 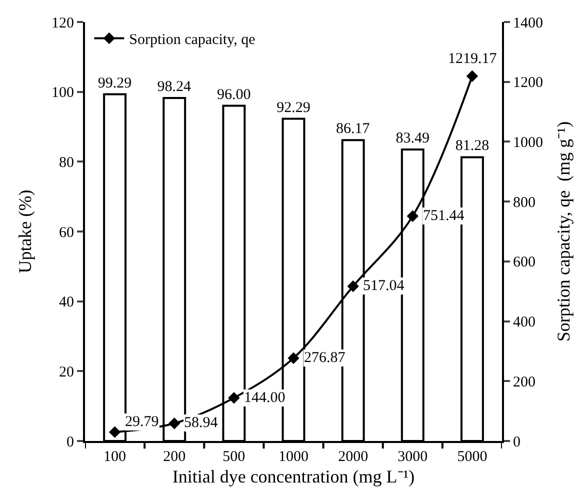 What do you see at coordinates (524, 382) in the screenshot?
I see `y2-tick-label: 200` at bounding box center [524, 382].